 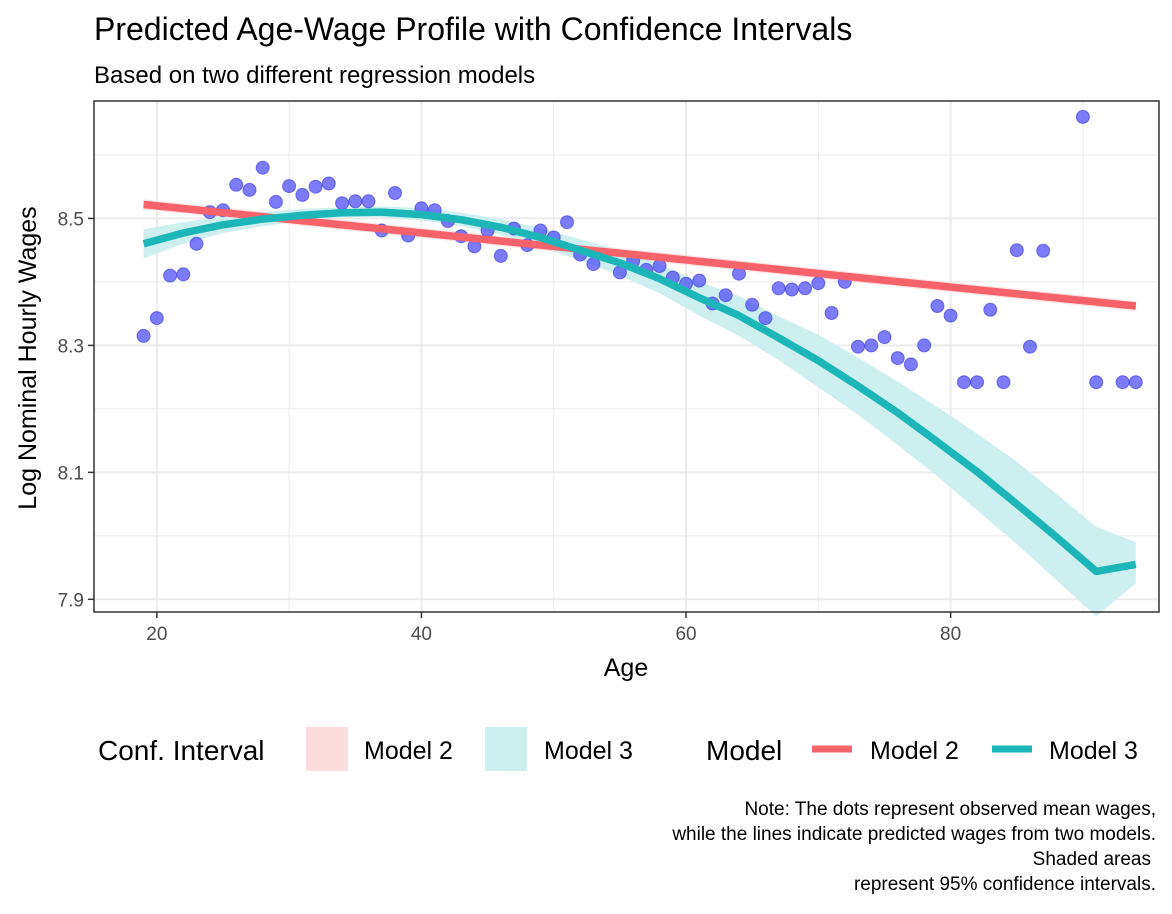 What do you see at coordinates (626, 668) in the screenshot?
I see `x-axis-title: Age` at bounding box center [626, 668].